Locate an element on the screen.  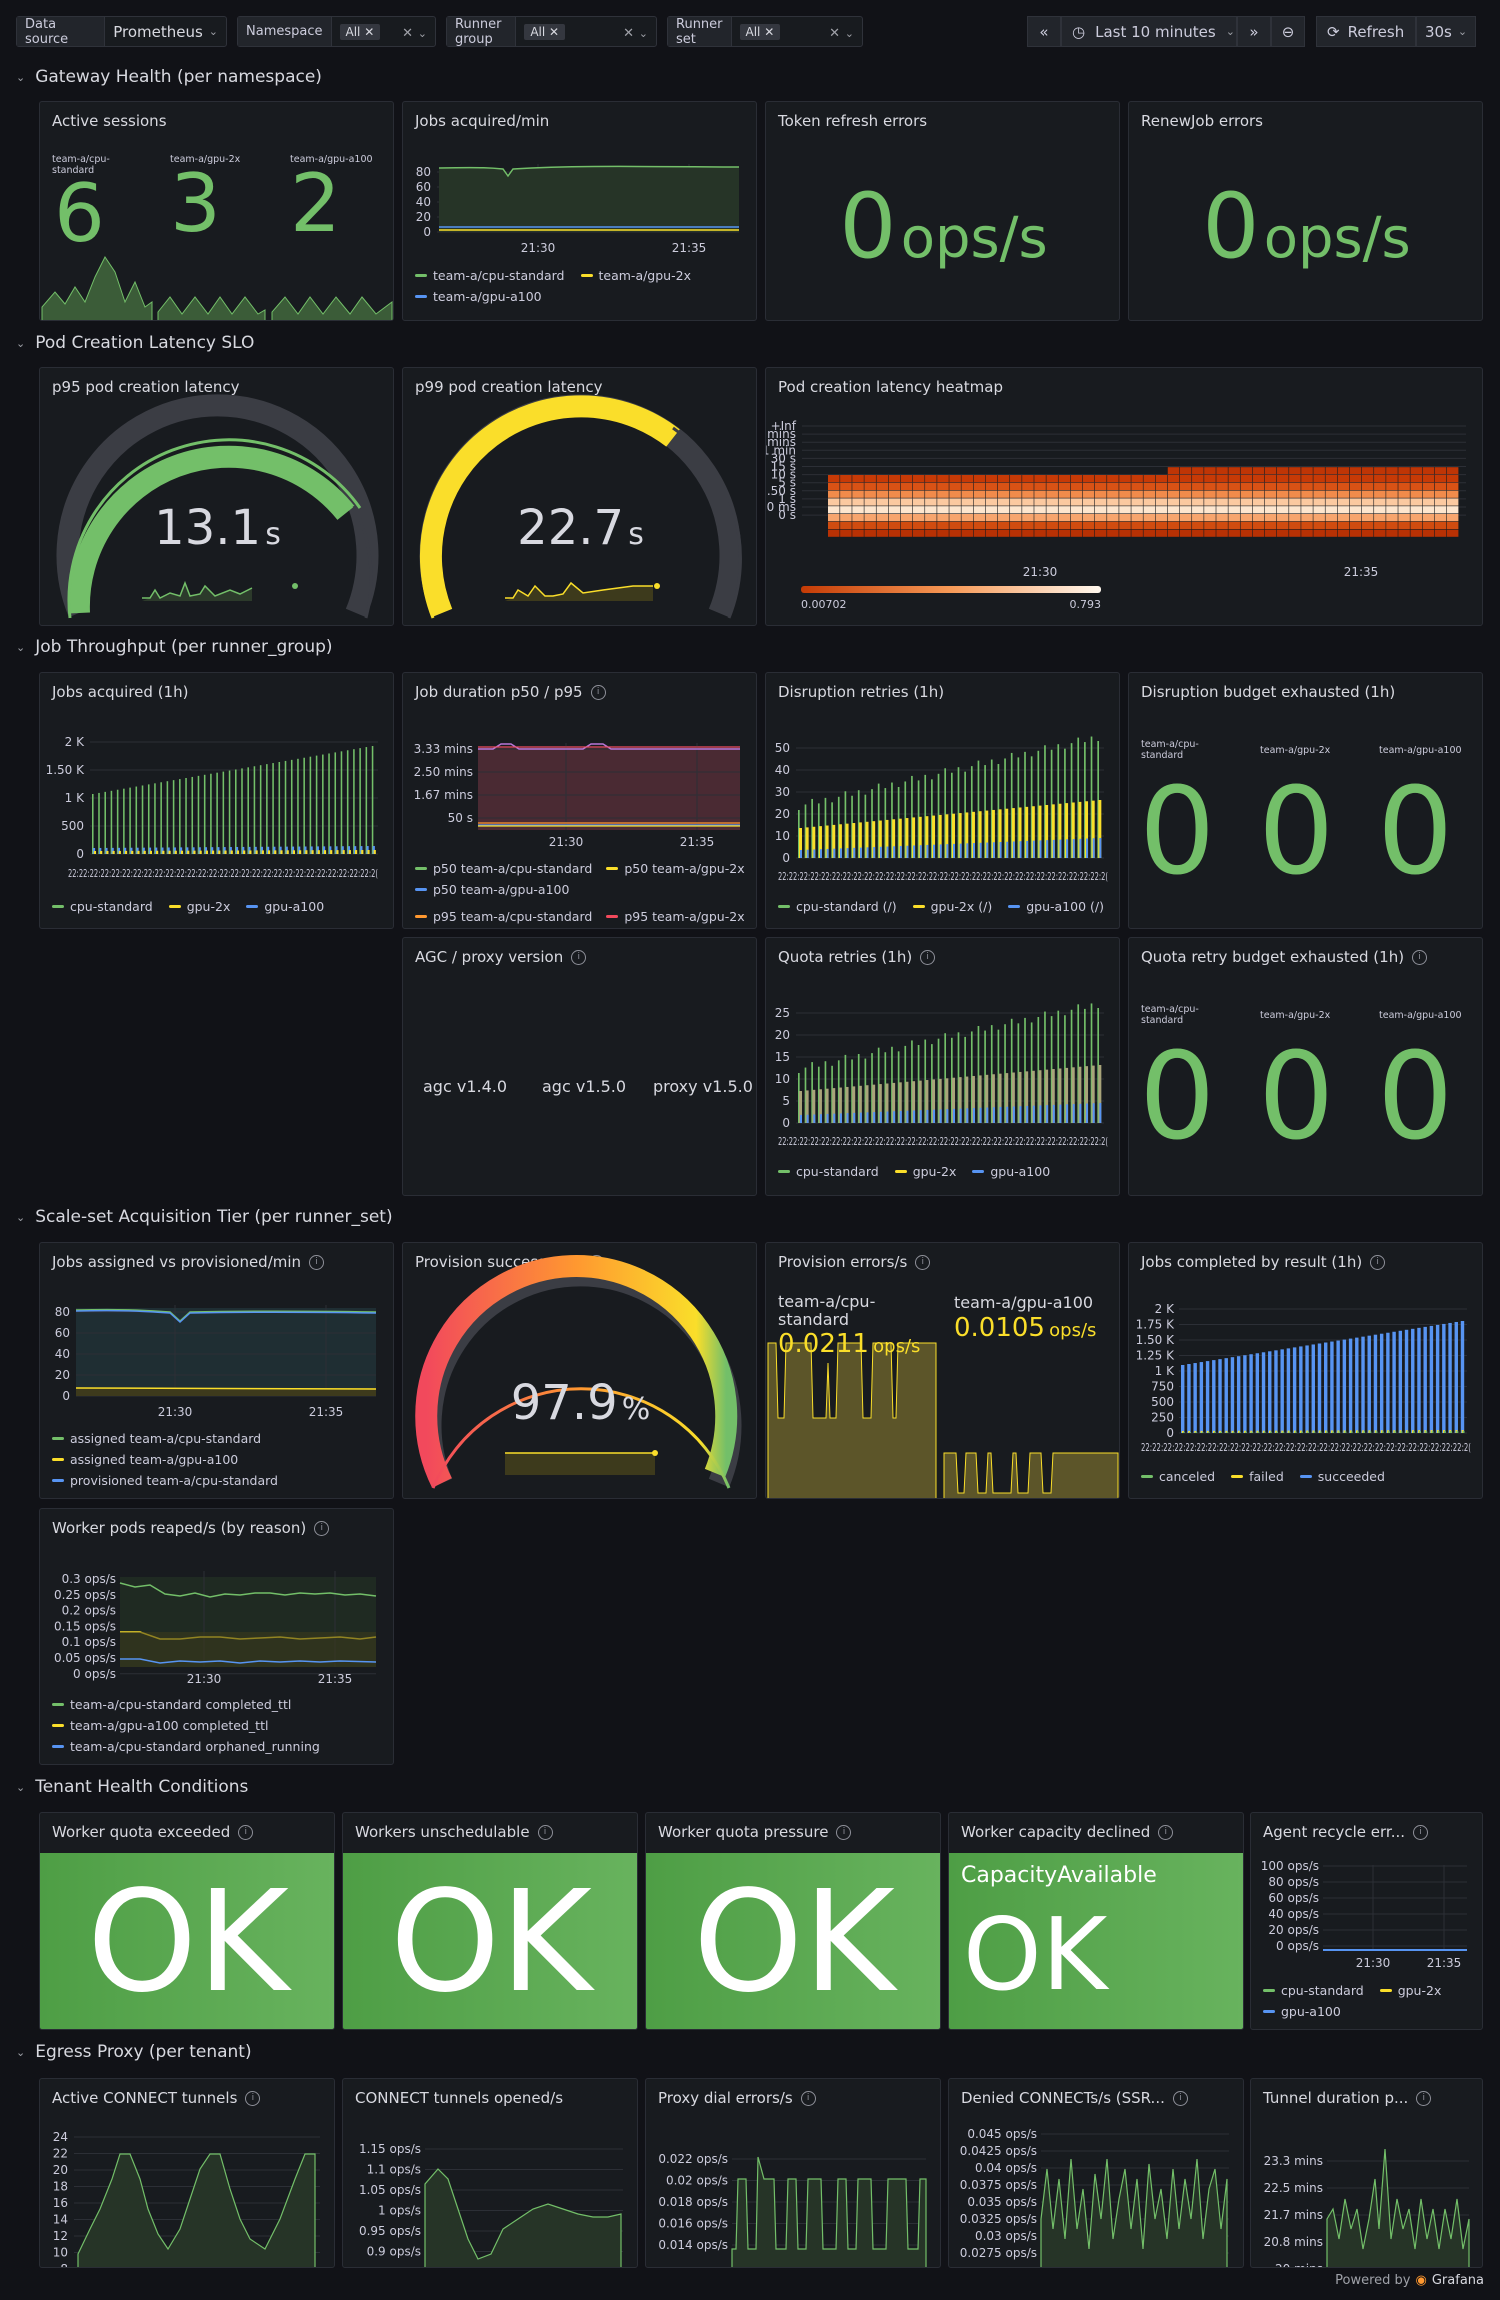
row-gateway-health: ⌄ Gateway Health (per namespace) is located at coordinates (169, 77).